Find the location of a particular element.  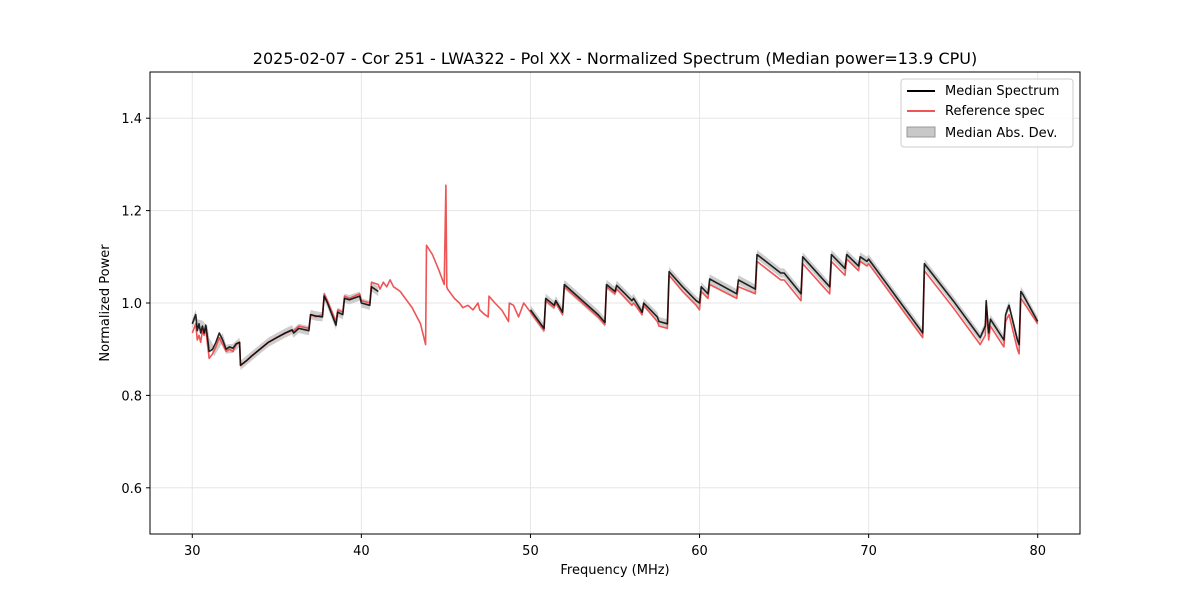

x-tick-label: 50 is located at coordinates (530, 551).